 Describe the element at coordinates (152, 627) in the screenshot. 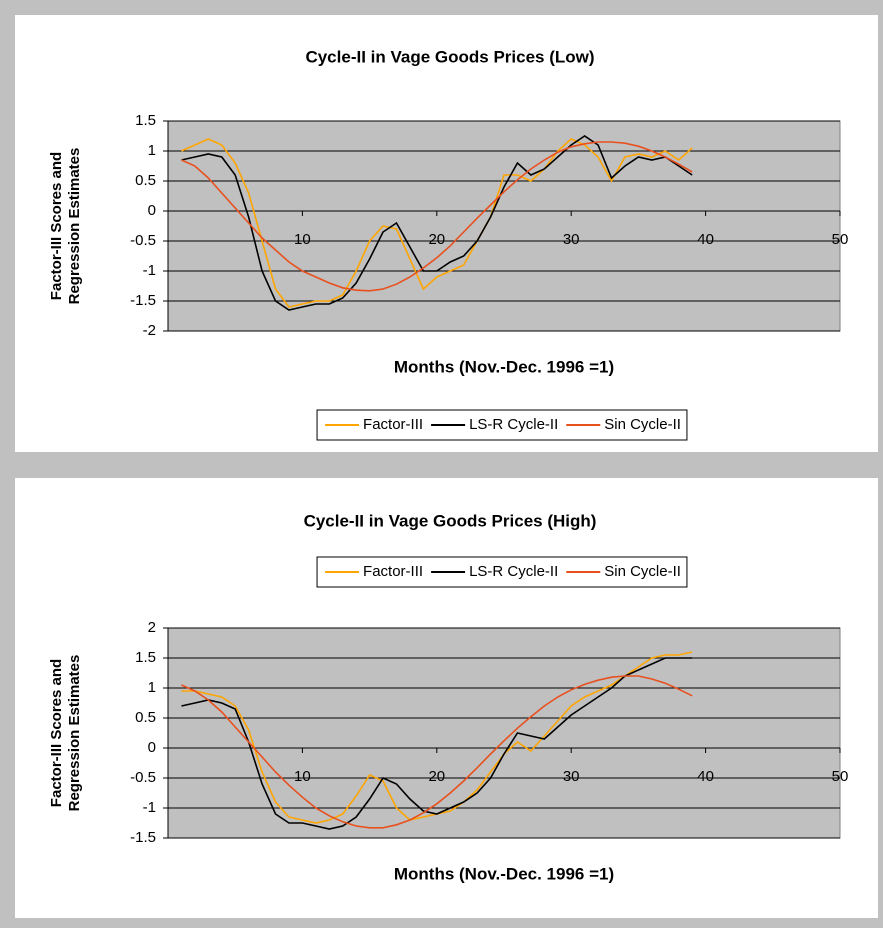

I see `y-tick-label: 2` at that location.